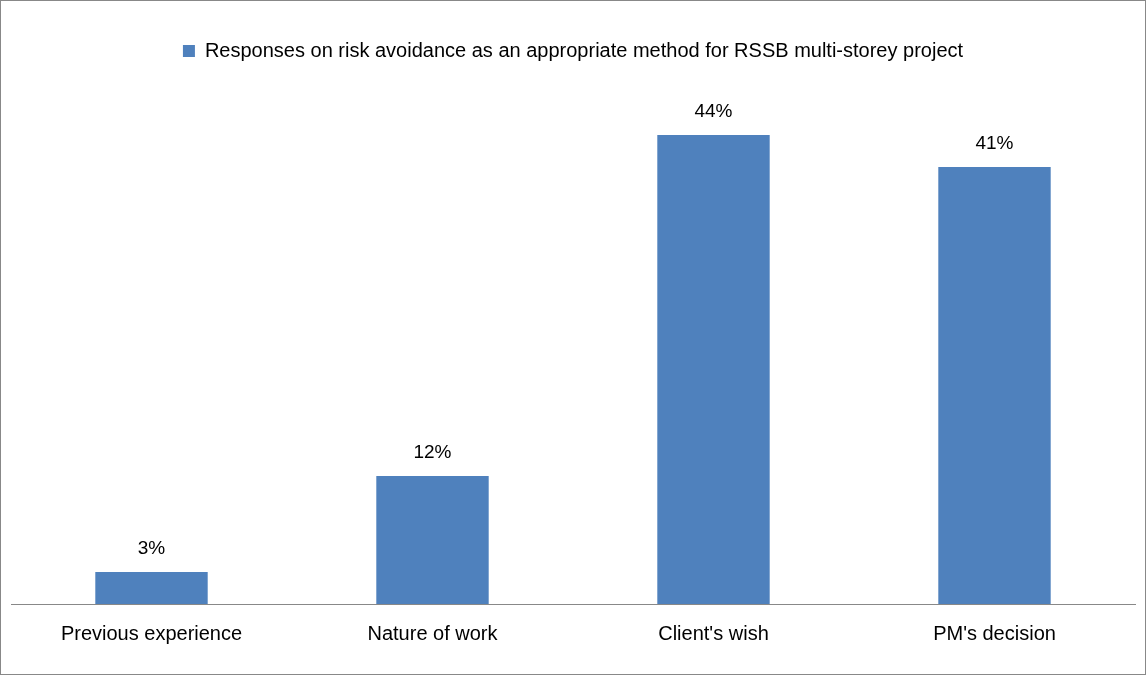 This screenshot has height=675, width=1146. What do you see at coordinates (151, 547) in the screenshot?
I see `data-label: 3%` at bounding box center [151, 547].